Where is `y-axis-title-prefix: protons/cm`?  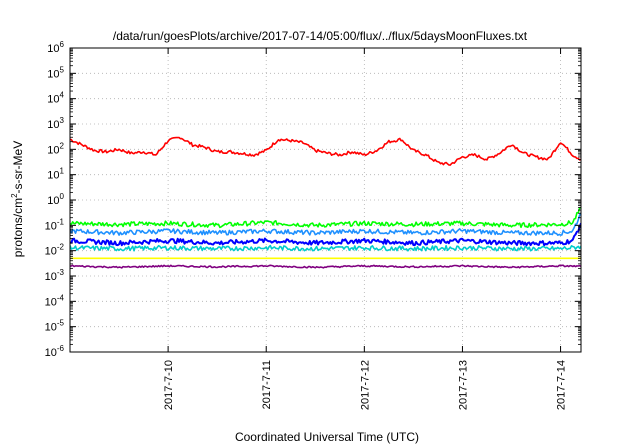 y-axis-title-prefix: protons/cm is located at coordinates (18, 227).